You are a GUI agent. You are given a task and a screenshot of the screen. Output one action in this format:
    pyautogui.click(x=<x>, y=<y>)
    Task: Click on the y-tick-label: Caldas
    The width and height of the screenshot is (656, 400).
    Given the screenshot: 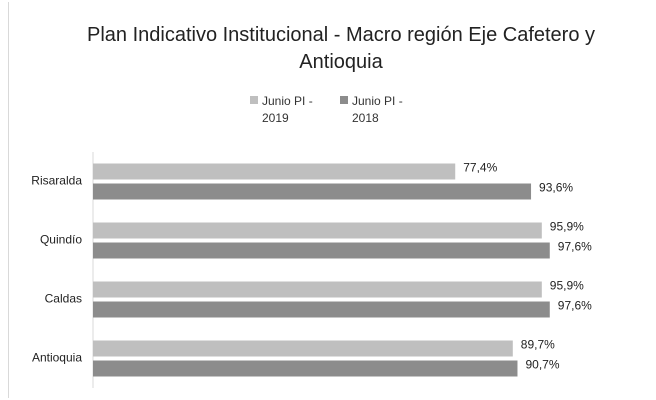 What is the action you would take?
    pyautogui.click(x=63, y=299)
    